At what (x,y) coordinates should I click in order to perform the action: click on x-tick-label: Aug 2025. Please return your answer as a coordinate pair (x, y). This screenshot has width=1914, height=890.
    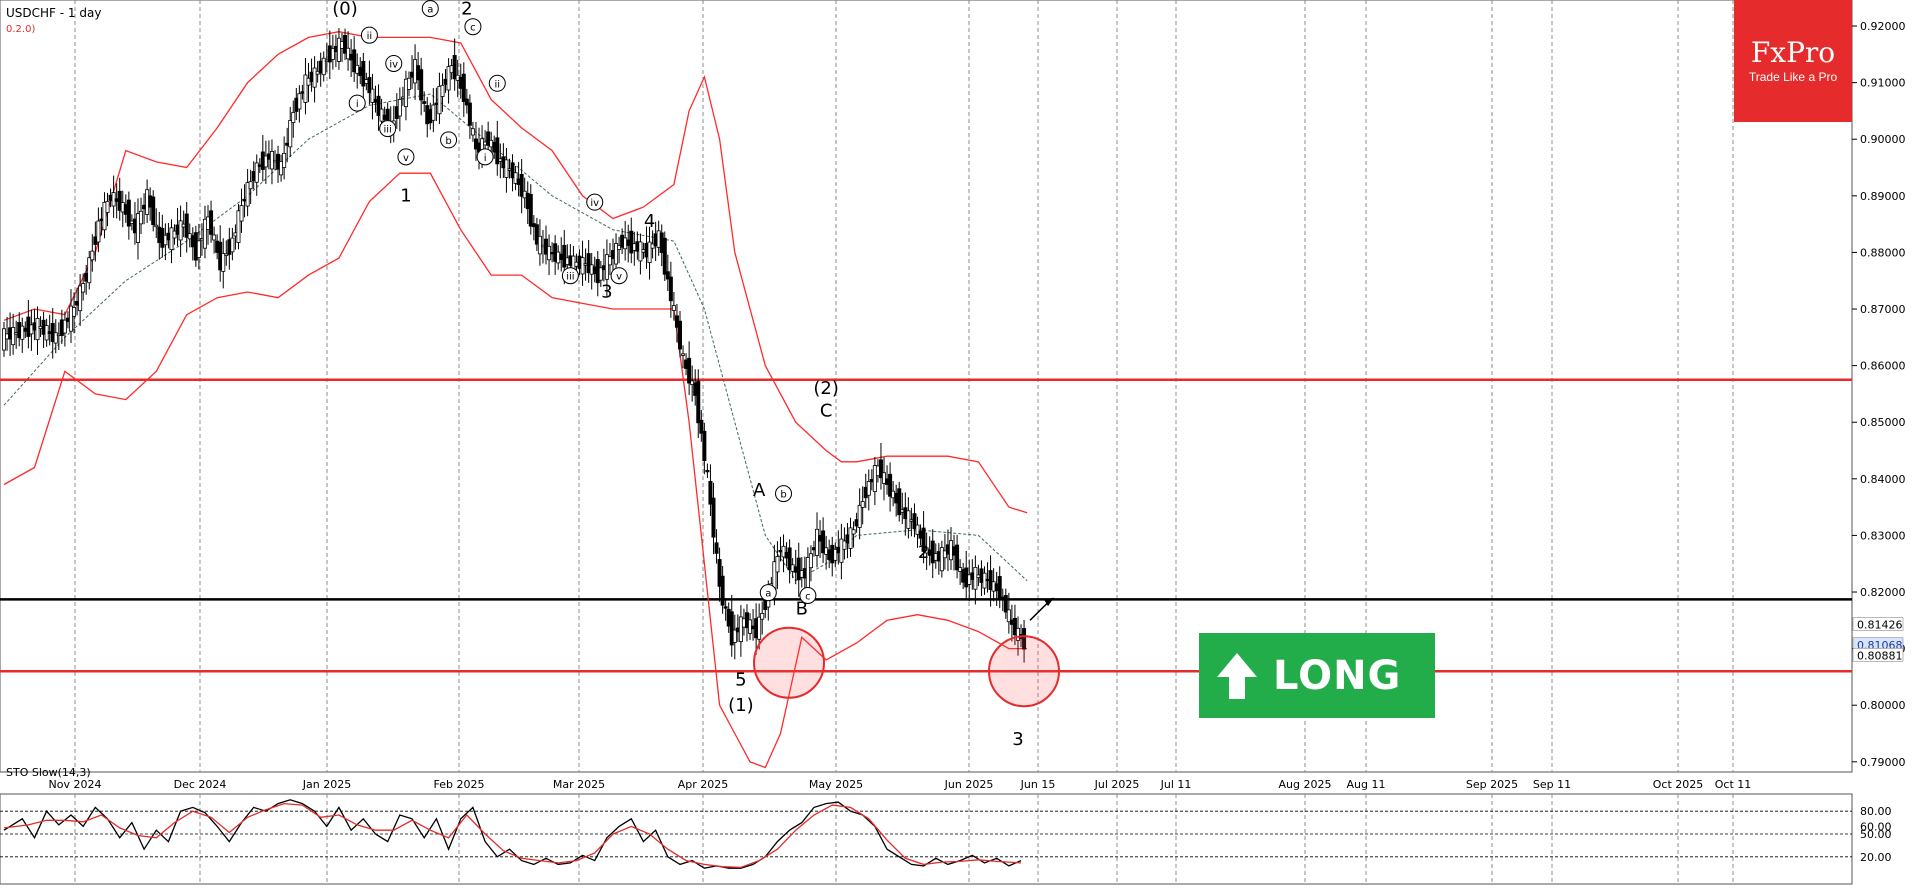
    Looking at the image, I should click on (1305, 784).